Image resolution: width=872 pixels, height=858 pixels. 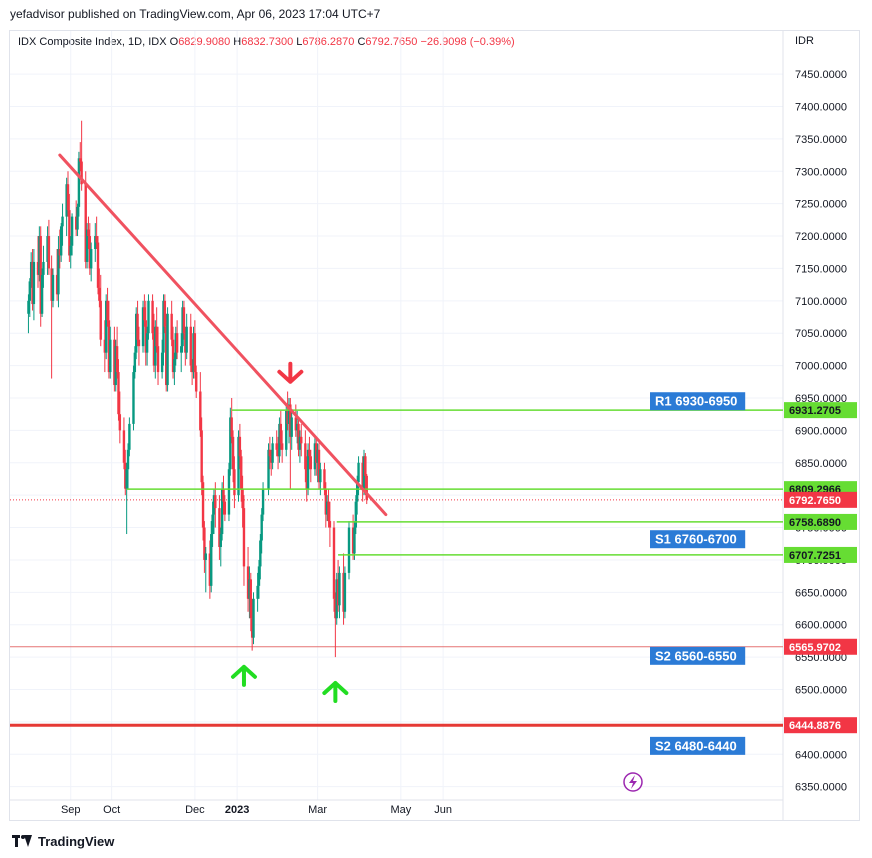 What do you see at coordinates (821, 399) in the screenshot?
I see `y-tick-label: 6950.0000` at bounding box center [821, 399].